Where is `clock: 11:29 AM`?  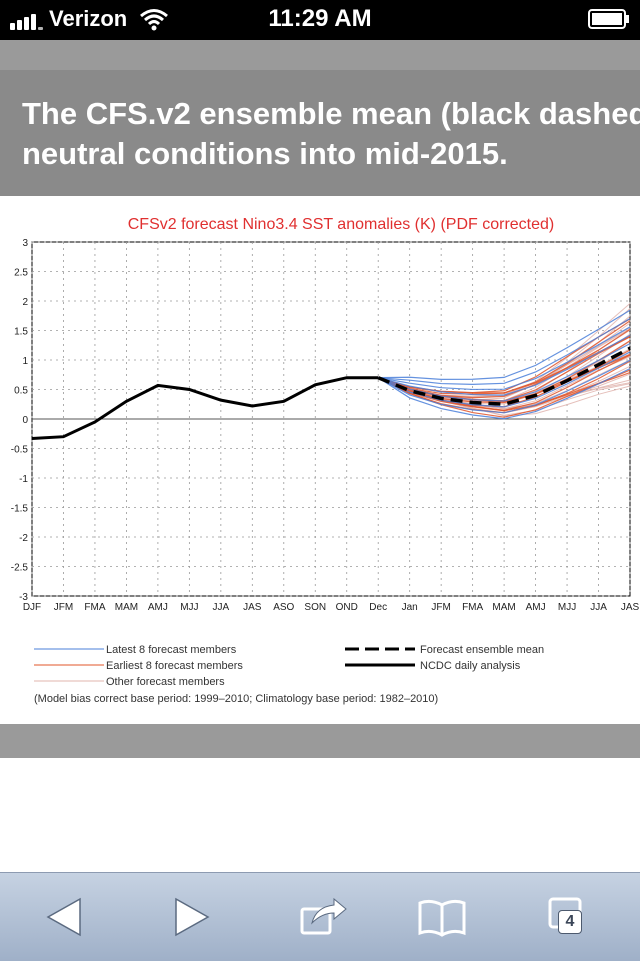
clock: 11:29 AM is located at coordinates (320, 18).